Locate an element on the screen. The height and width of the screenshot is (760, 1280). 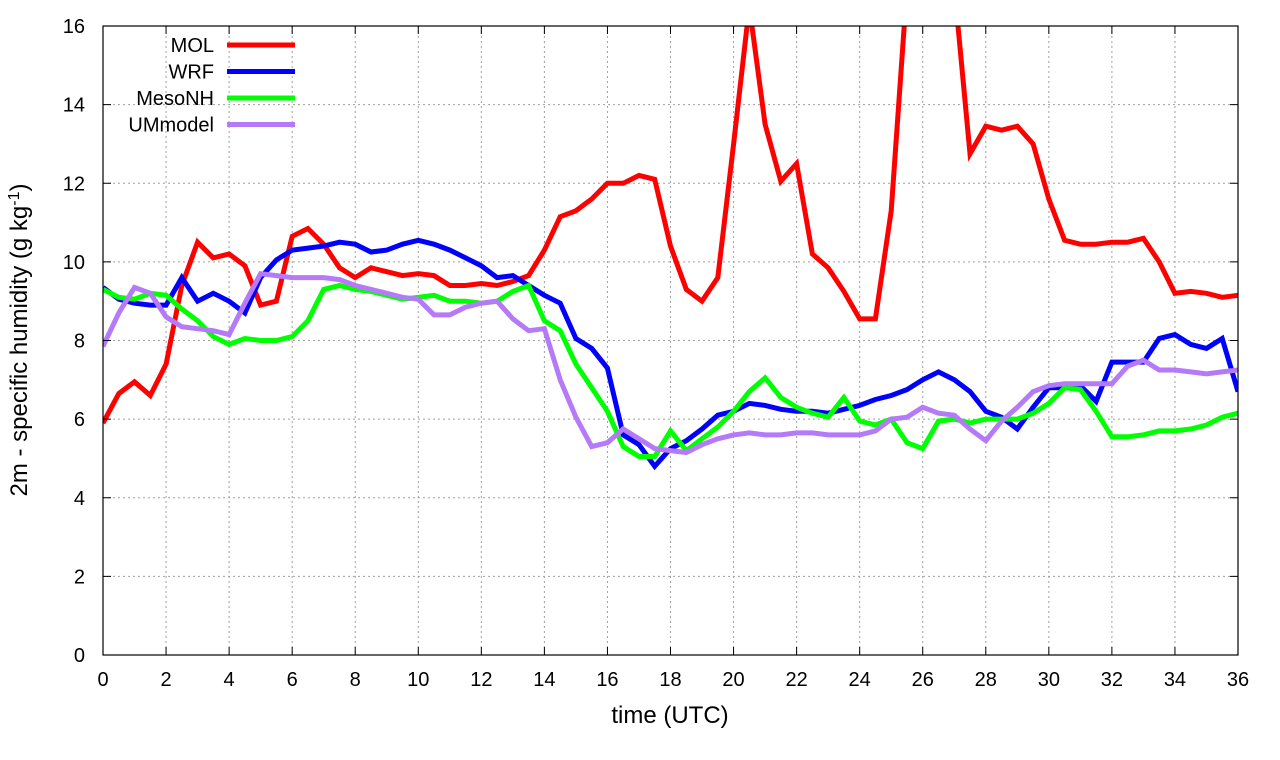
x-tick-label: 4 is located at coordinates (229, 680).